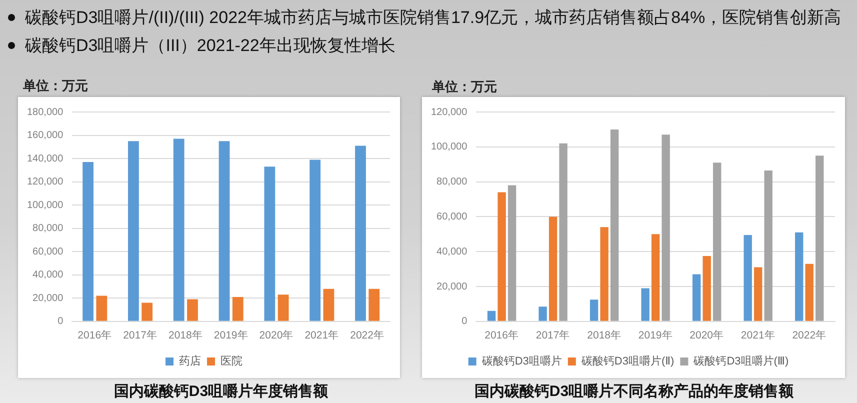  Describe the element at coordinates (433, 17) in the screenshot. I see `text: 碳酸钙D3咀嚼片/(II)/(III) 2022年城市药店与城市医院销售17.9亿元，城市药店销售额占84%，医院销售创新高` at that location.